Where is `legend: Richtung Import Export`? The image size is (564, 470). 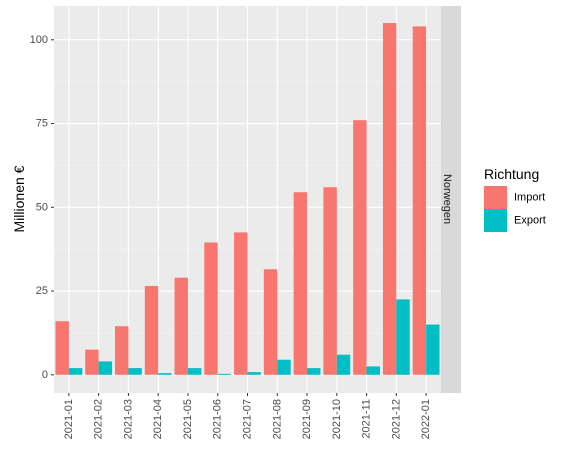
legend: Richtung Import Export is located at coordinates (515, 199).